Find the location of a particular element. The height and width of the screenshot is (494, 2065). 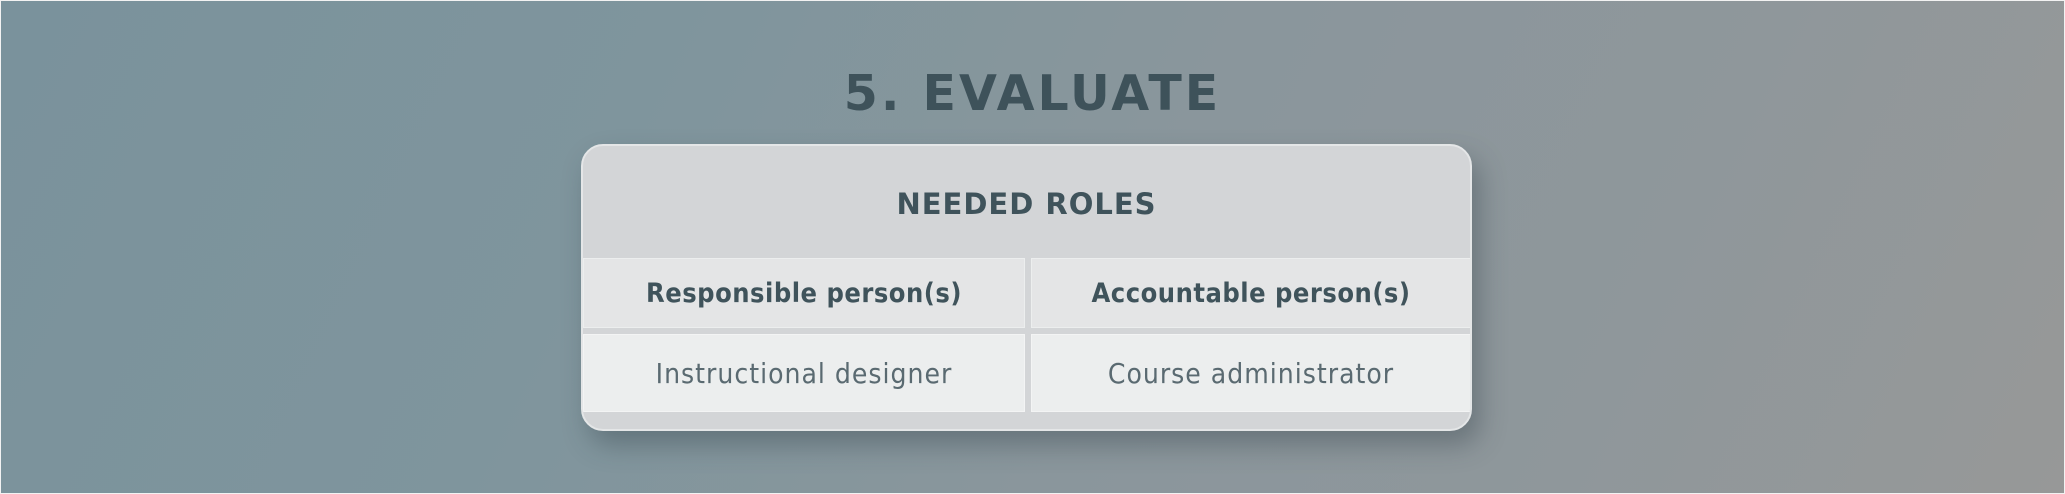

accountable-value: Course administrator is located at coordinates (1250, 373).